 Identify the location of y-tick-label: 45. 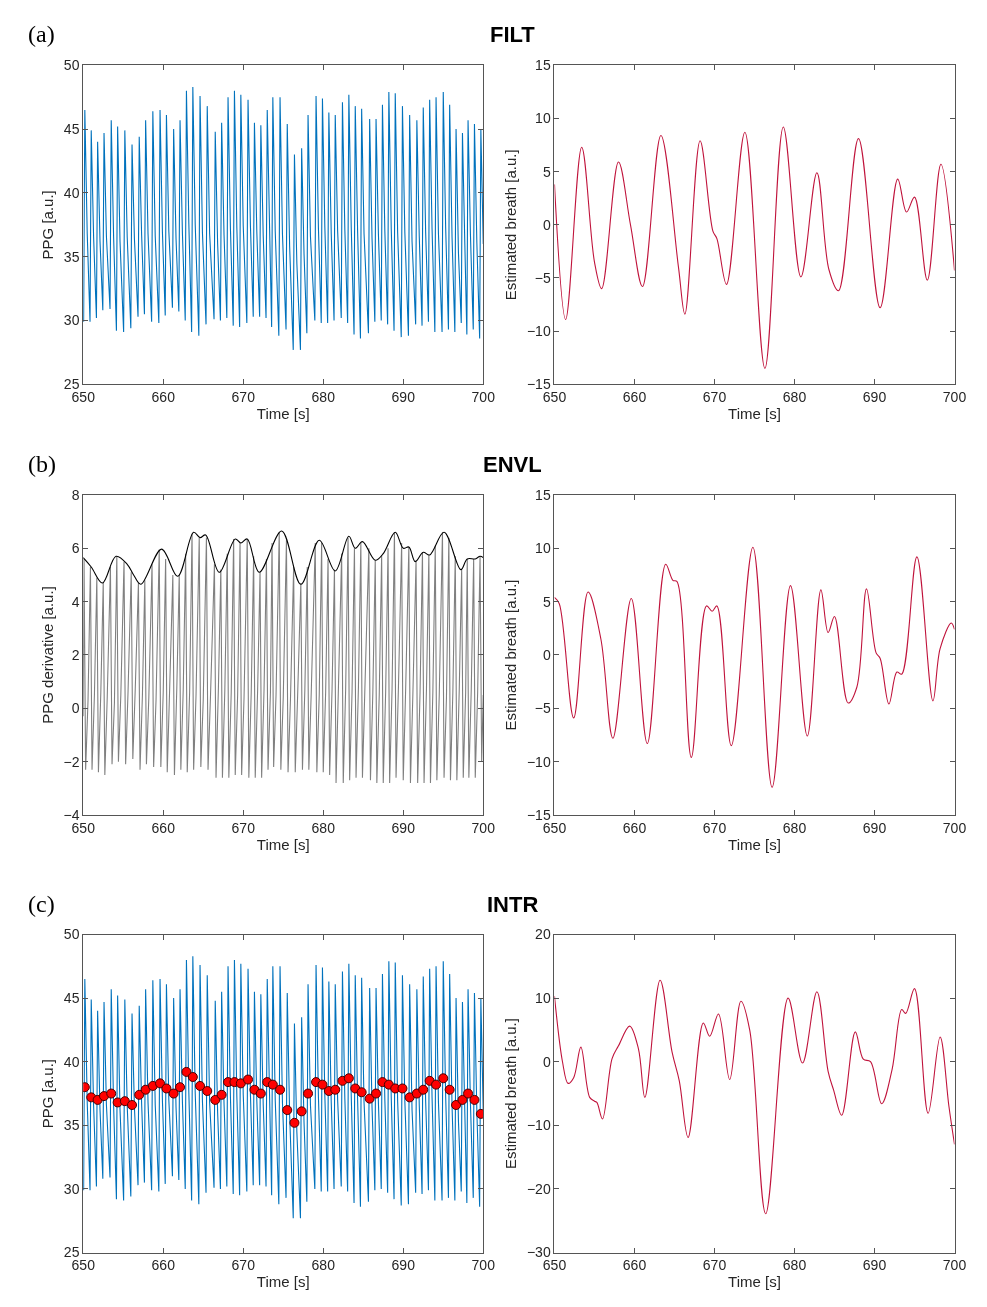
(71, 998).